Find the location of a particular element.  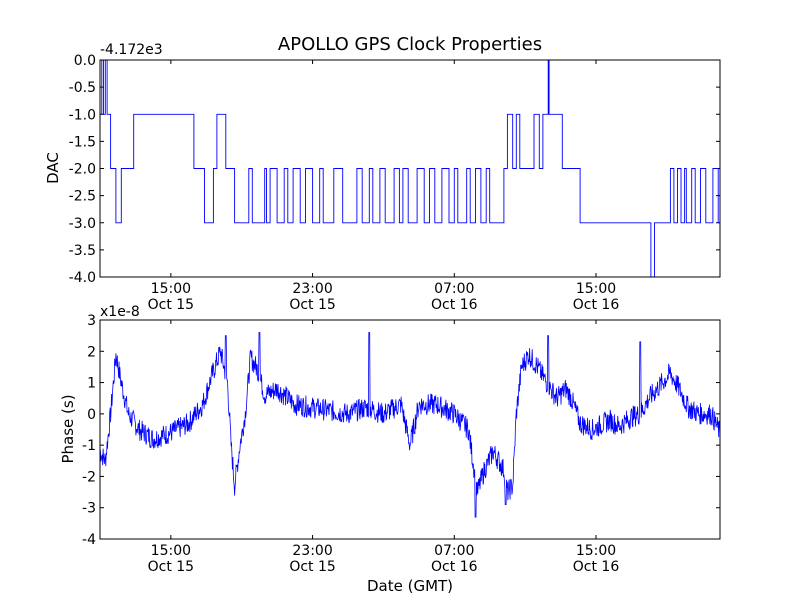

dac-ytick-label: -4.0 is located at coordinates (82, 278).